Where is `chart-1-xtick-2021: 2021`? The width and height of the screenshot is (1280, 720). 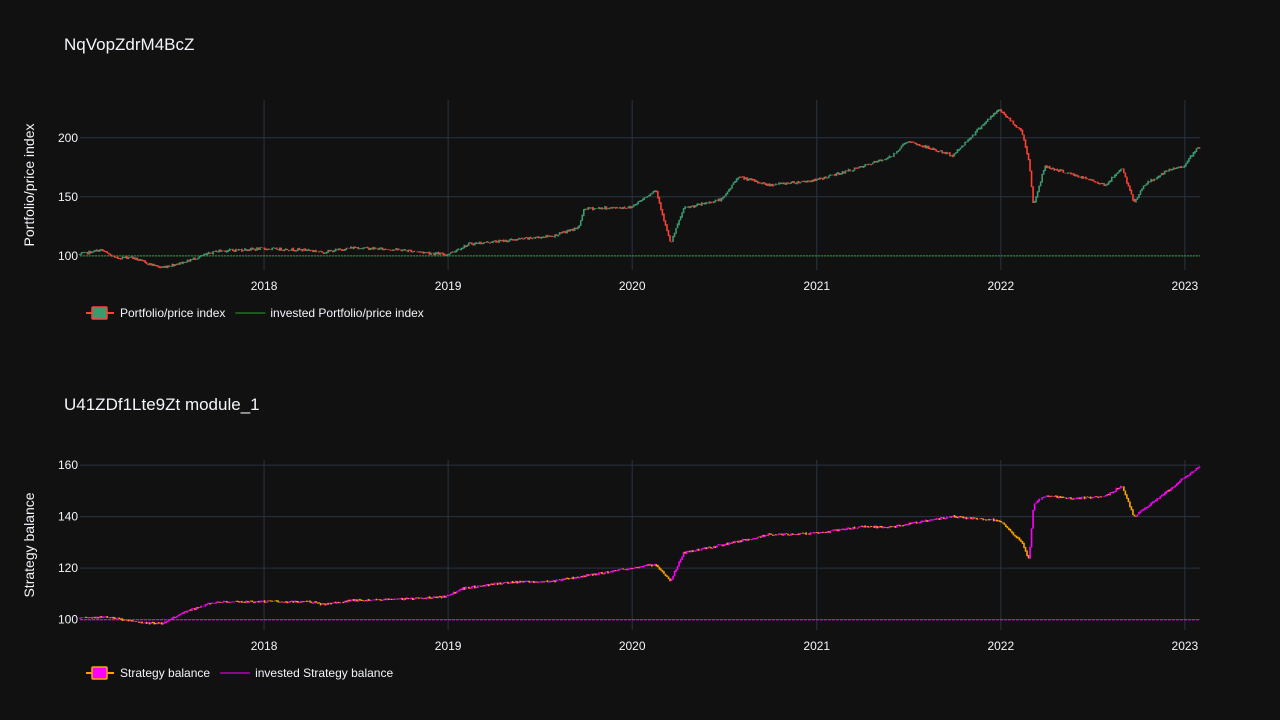 chart-1-xtick-2021: 2021 is located at coordinates (816, 286).